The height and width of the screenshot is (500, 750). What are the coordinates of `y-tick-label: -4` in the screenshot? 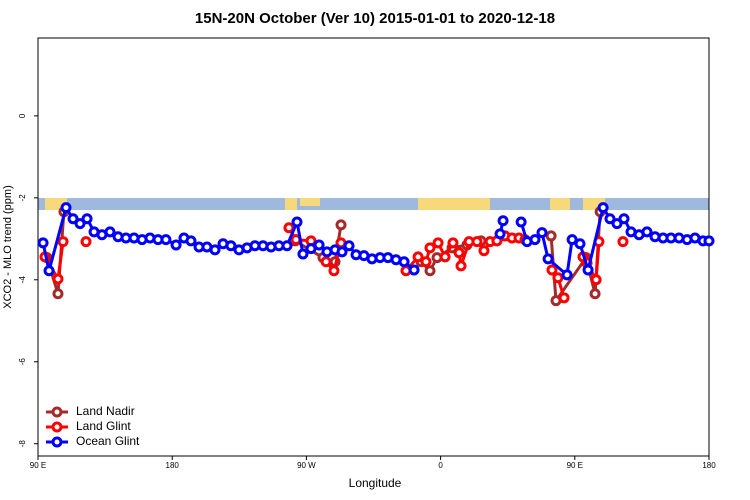 It's located at (22, 280).